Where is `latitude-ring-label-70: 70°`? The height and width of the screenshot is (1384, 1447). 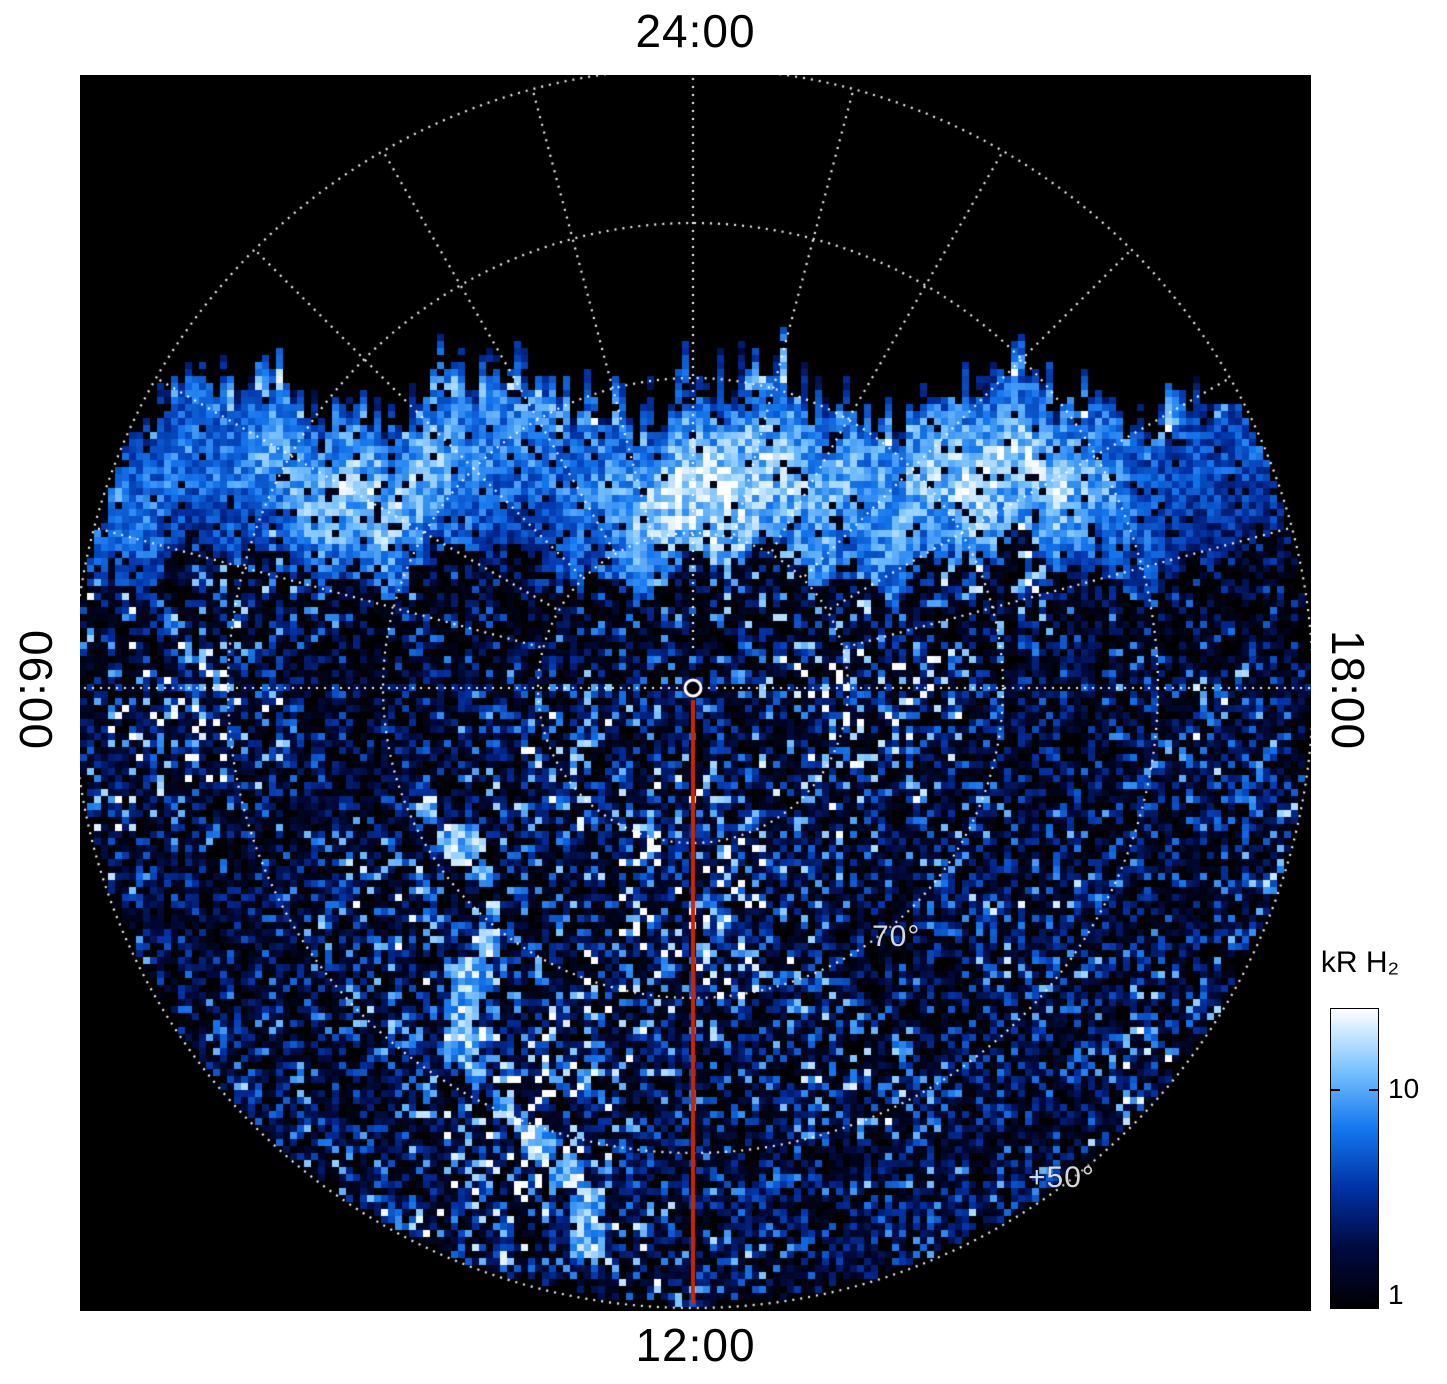
latitude-ring-label-70: 70° is located at coordinates (896, 936).